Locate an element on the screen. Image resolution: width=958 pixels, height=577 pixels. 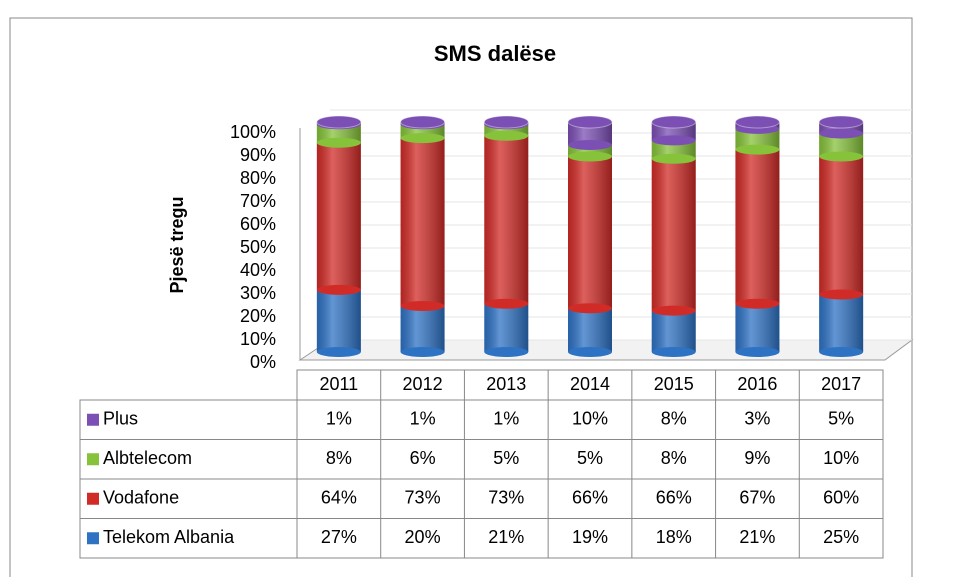
table-value: 25% is located at coordinates (841, 537).